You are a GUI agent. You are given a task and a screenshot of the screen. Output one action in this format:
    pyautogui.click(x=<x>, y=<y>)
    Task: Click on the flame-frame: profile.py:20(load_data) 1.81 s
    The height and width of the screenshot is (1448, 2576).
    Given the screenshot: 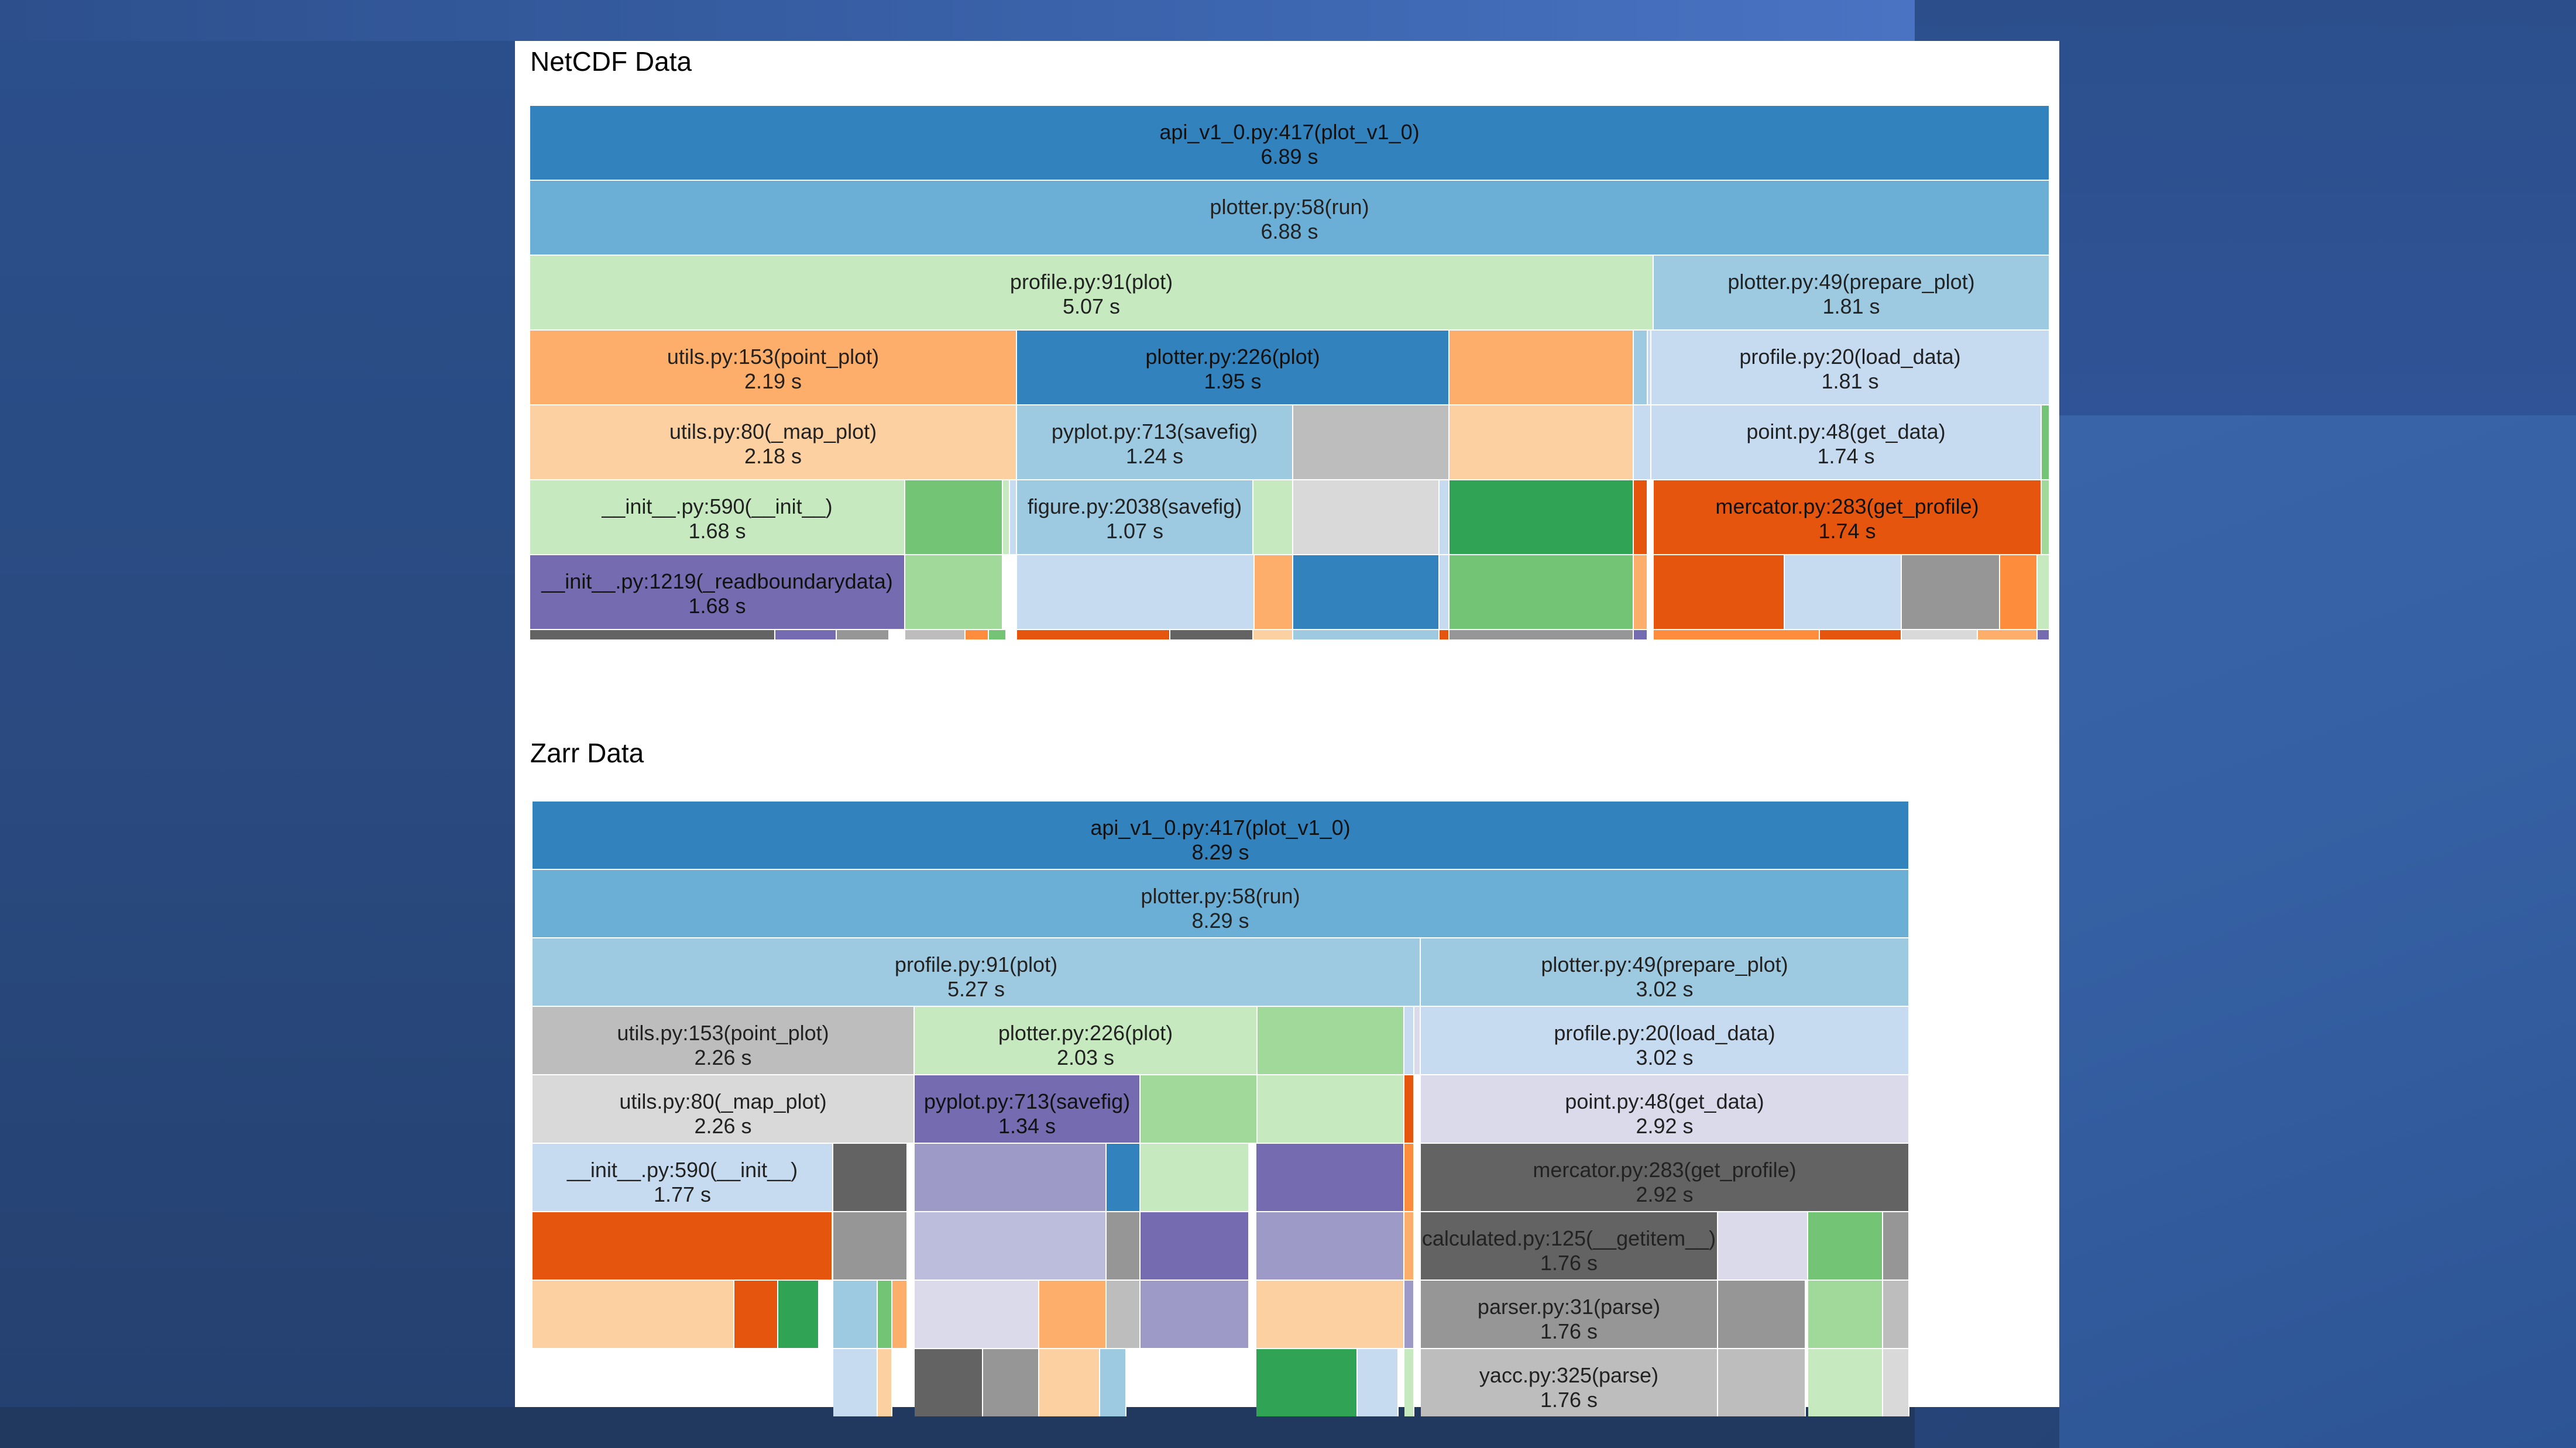 What is the action you would take?
    pyautogui.click(x=1851, y=367)
    